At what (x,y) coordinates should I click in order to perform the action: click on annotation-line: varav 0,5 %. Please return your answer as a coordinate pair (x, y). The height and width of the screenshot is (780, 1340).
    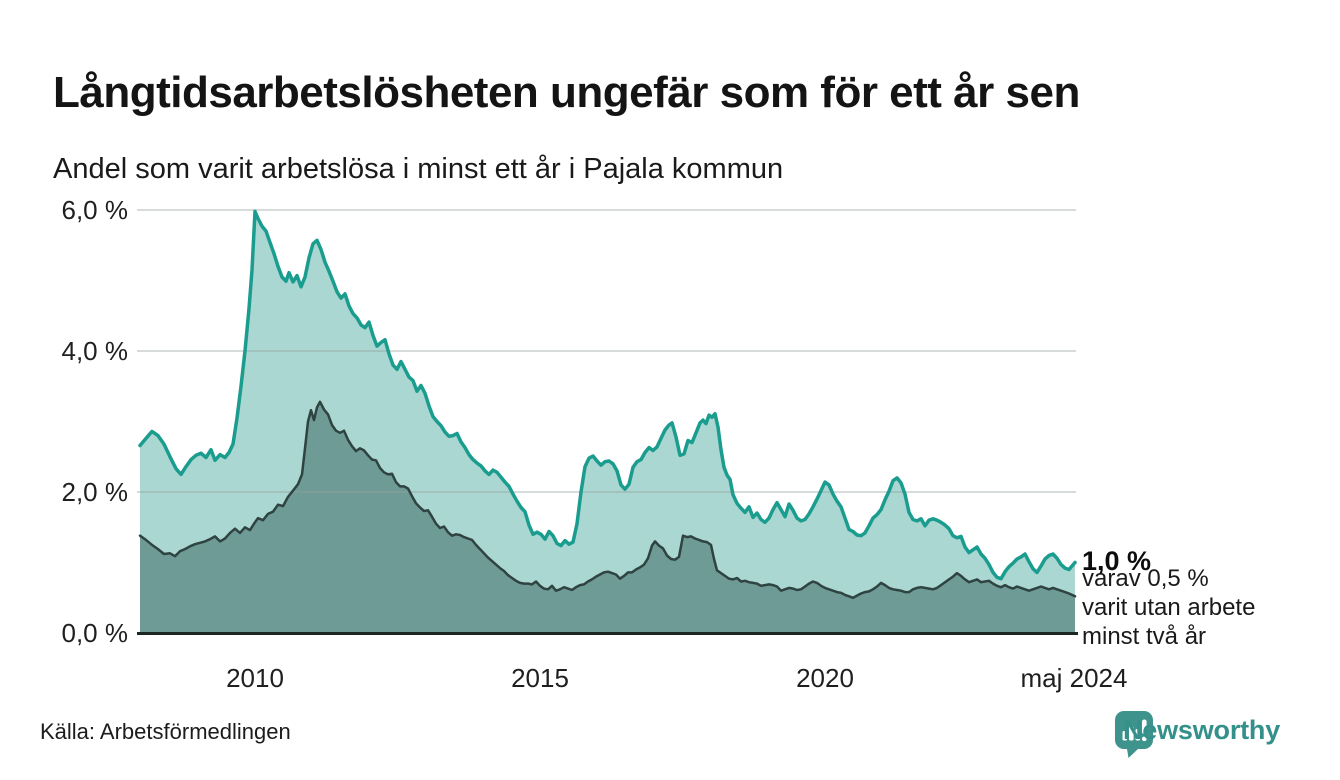
    Looking at the image, I should click on (1145, 578).